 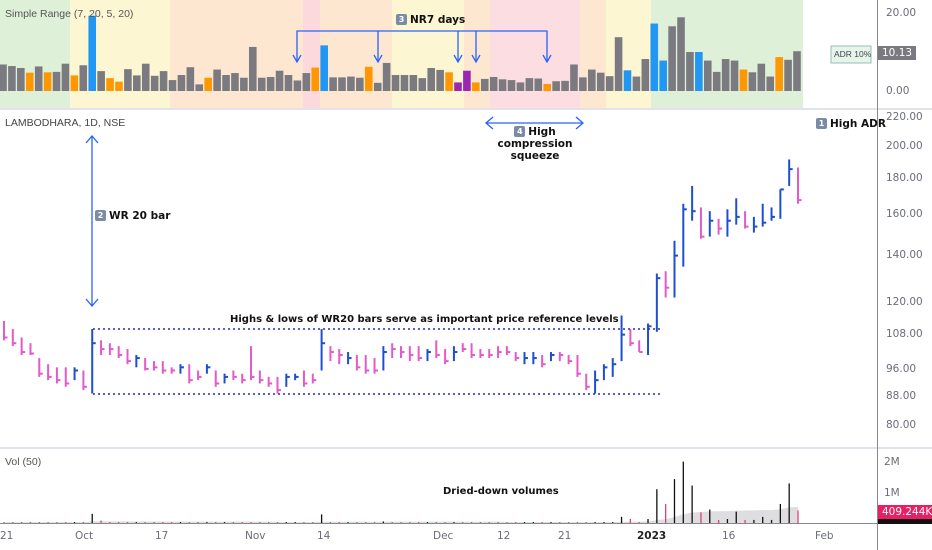 I want to click on price-axis-tick: 140.00, so click(x=904, y=254).